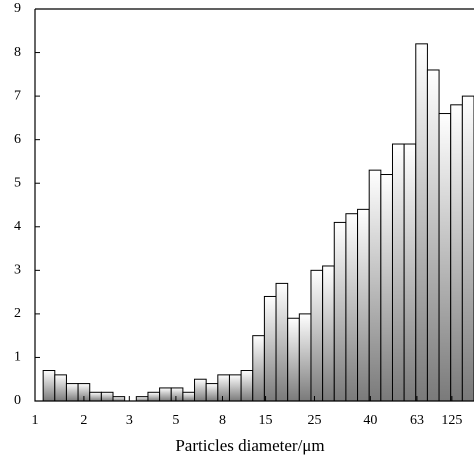 Image resolution: width=474 pixels, height=474 pixels. Describe the element at coordinates (17, 313) in the screenshot. I see `y-tick-label: 2` at that location.